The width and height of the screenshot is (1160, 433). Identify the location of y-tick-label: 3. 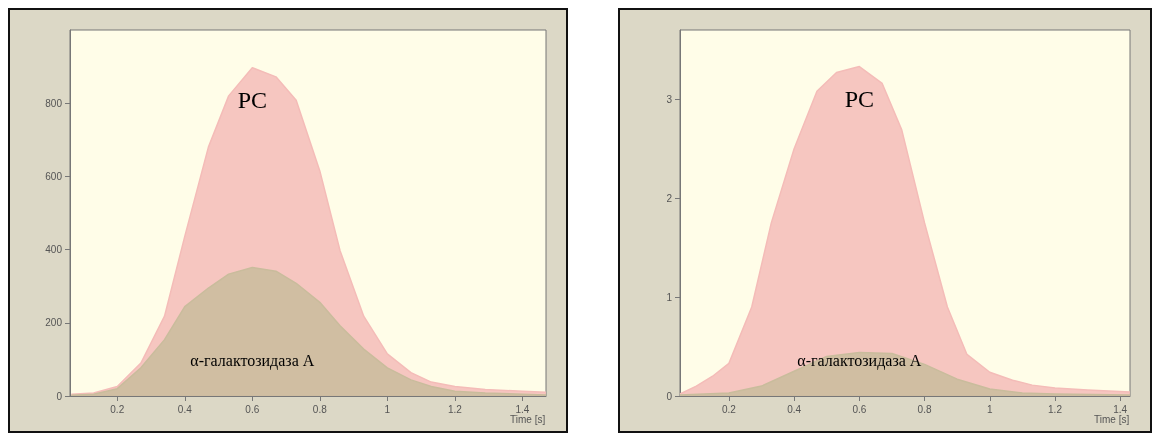
(669, 99).